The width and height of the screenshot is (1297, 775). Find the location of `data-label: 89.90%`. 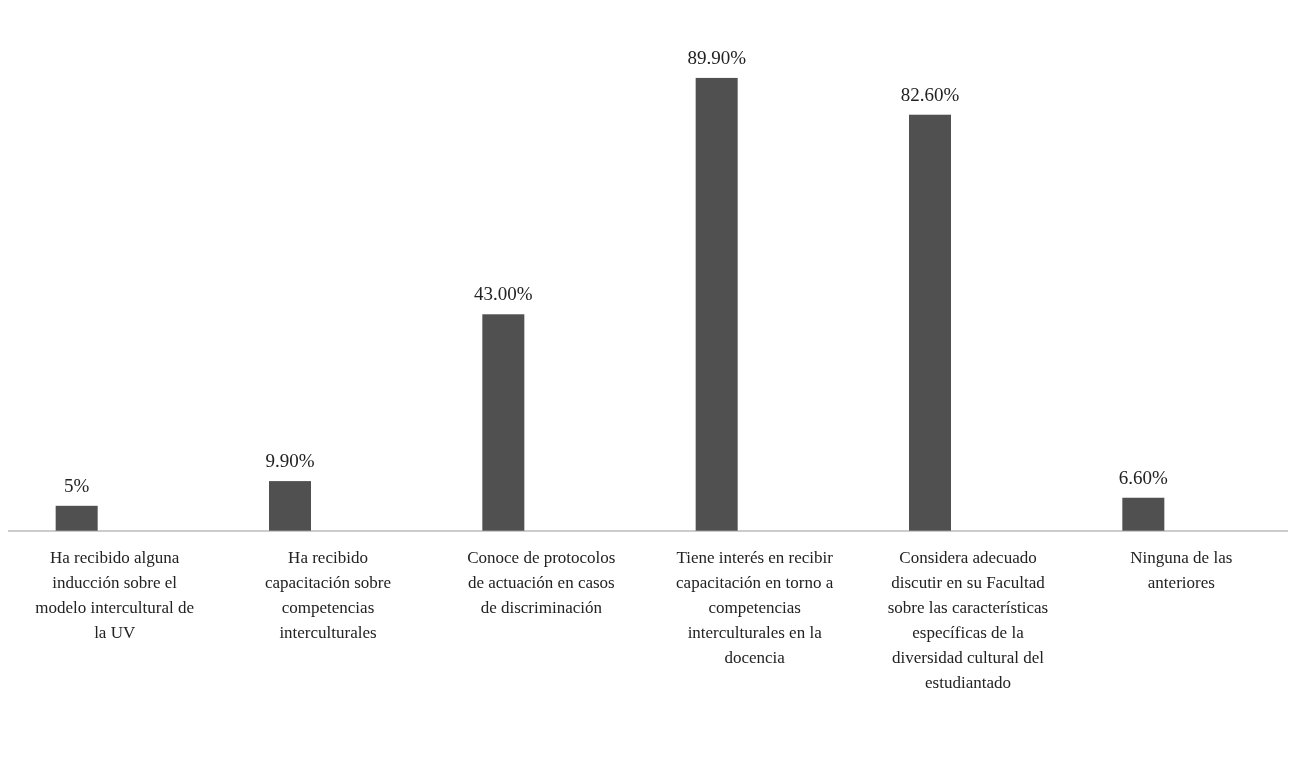

data-label: 89.90% is located at coordinates (717, 57).